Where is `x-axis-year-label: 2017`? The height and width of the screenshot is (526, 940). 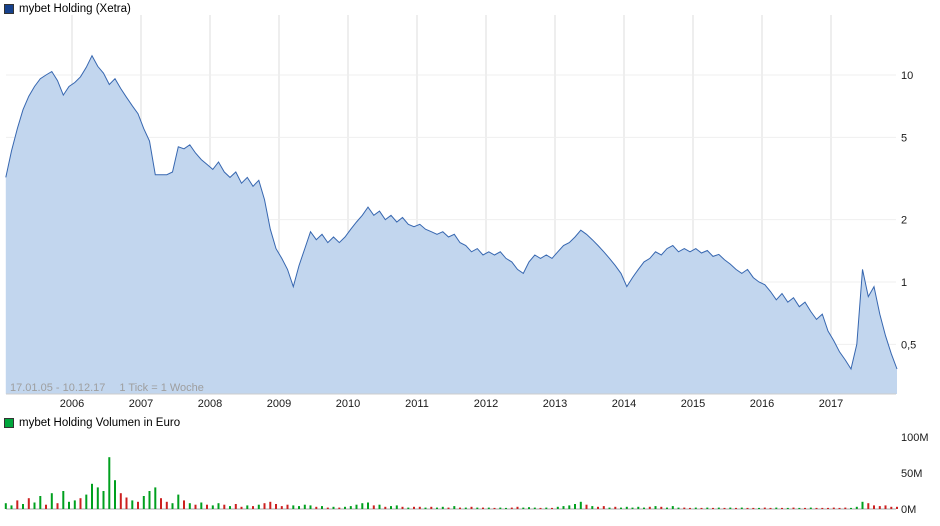 x-axis-year-label: 2017 is located at coordinates (831, 404).